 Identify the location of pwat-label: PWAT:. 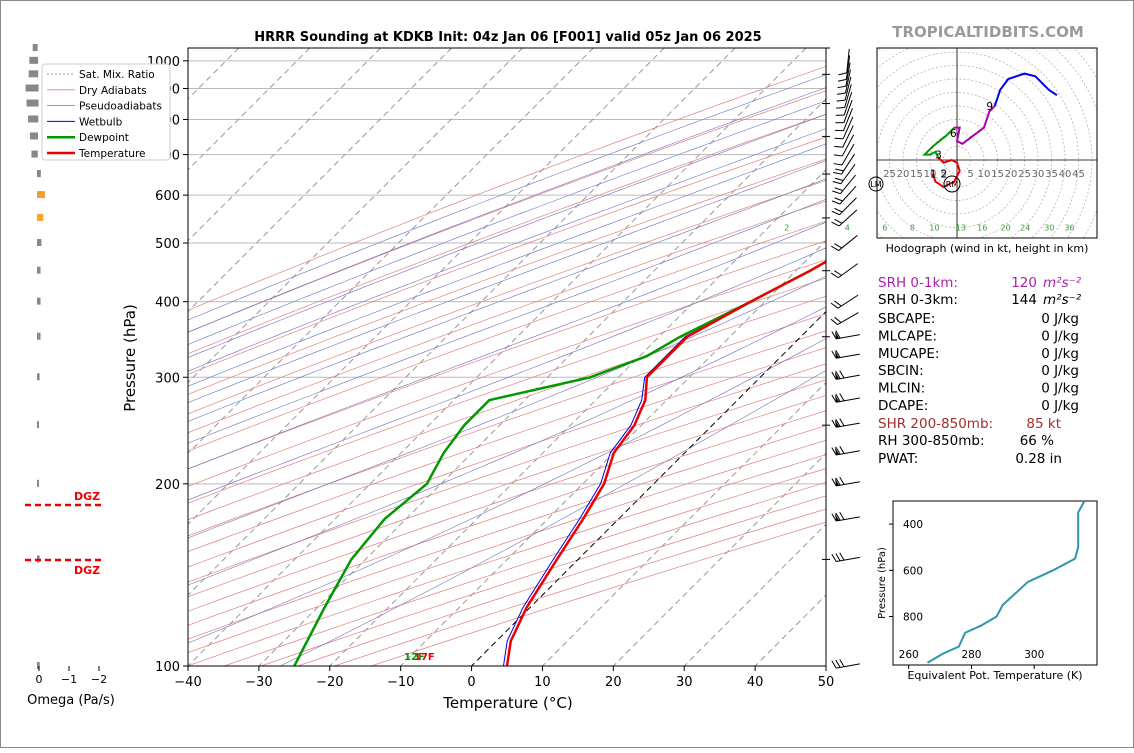
(898, 459).